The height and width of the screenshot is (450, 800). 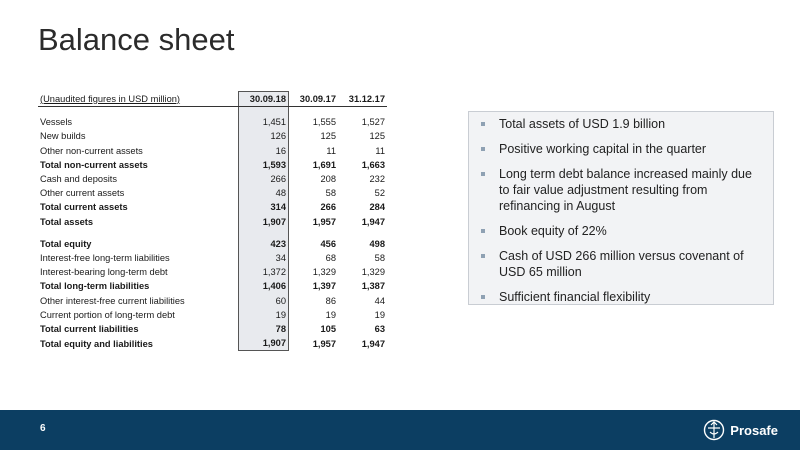 What do you see at coordinates (754, 430) in the screenshot?
I see `logo-text: Prosafe` at bounding box center [754, 430].